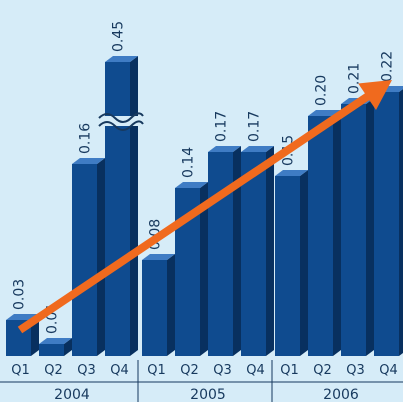  What do you see at coordinates (121, 125) in the screenshot?
I see `axis-break-mark-lower` at bounding box center [121, 125].